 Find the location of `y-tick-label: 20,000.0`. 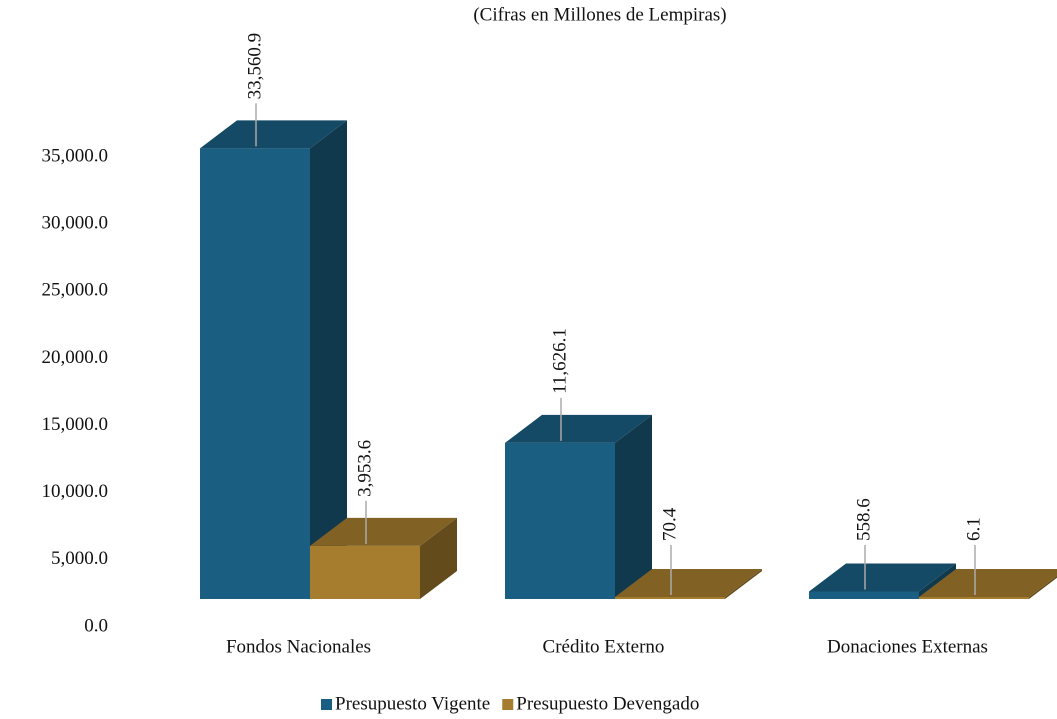

y-tick-label: 20,000.0 is located at coordinates (75, 357).